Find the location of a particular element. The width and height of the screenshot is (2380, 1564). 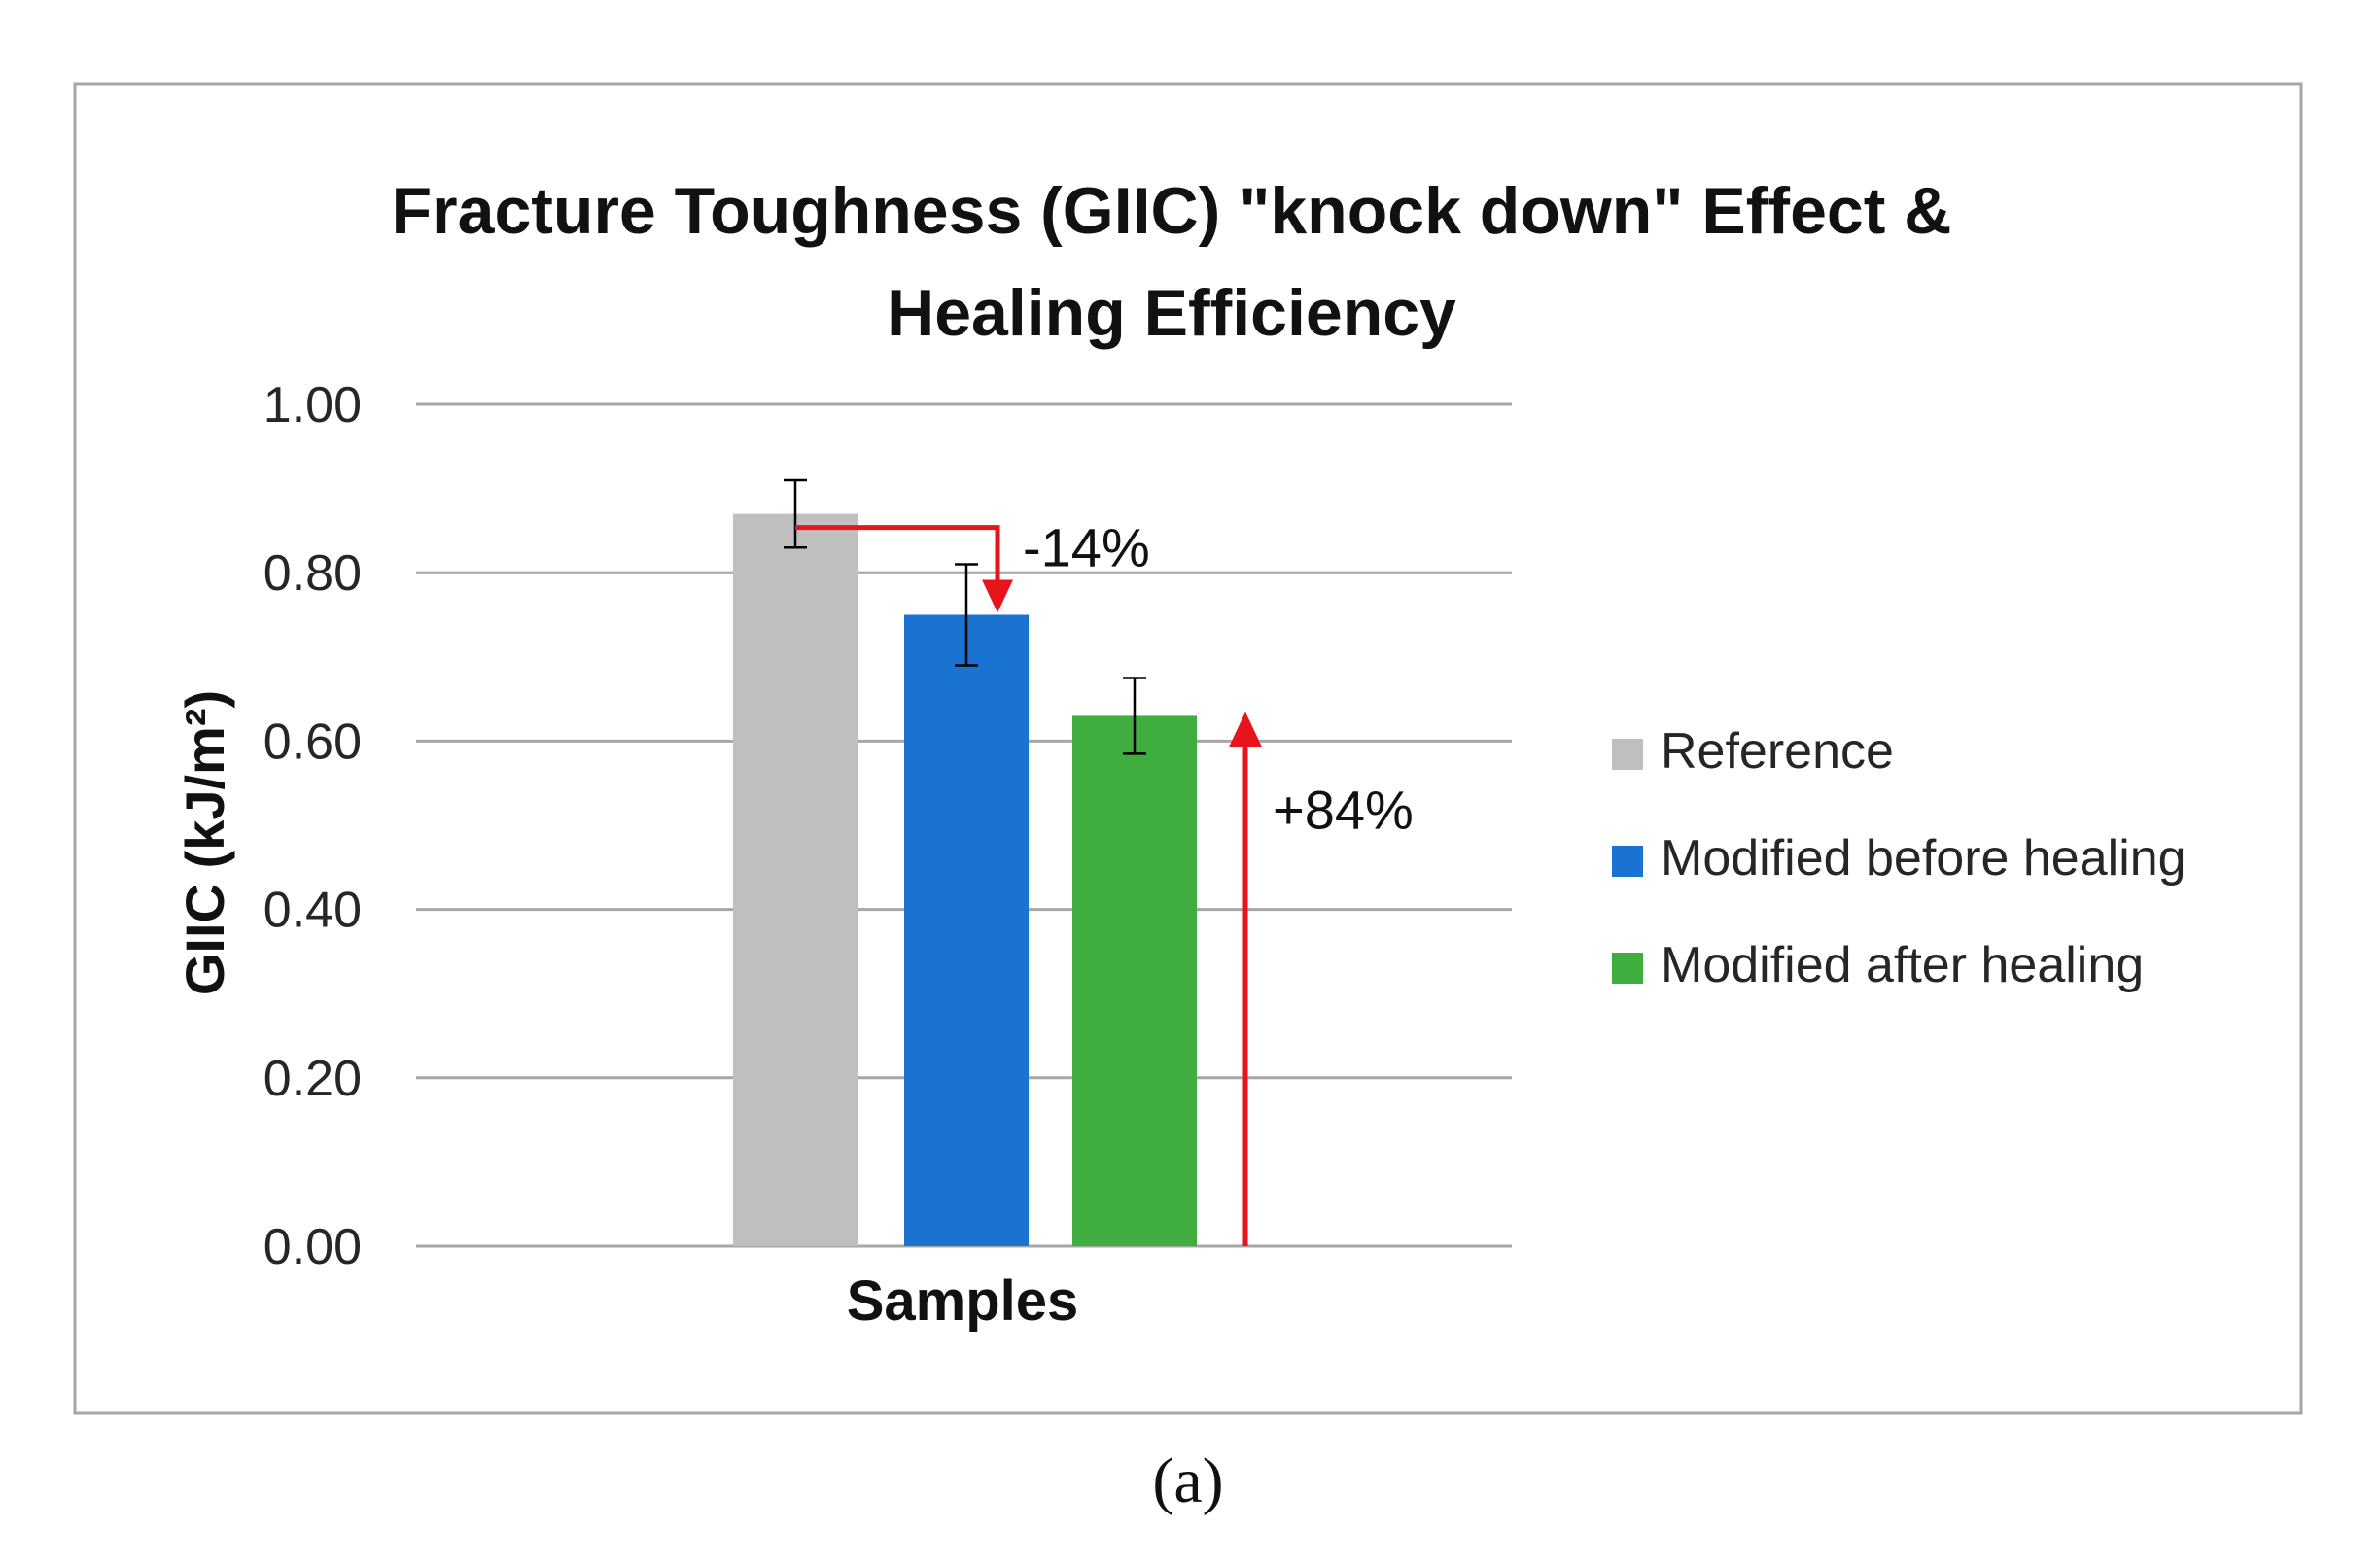

legend-label: Modified after healing is located at coordinates (1902, 965).